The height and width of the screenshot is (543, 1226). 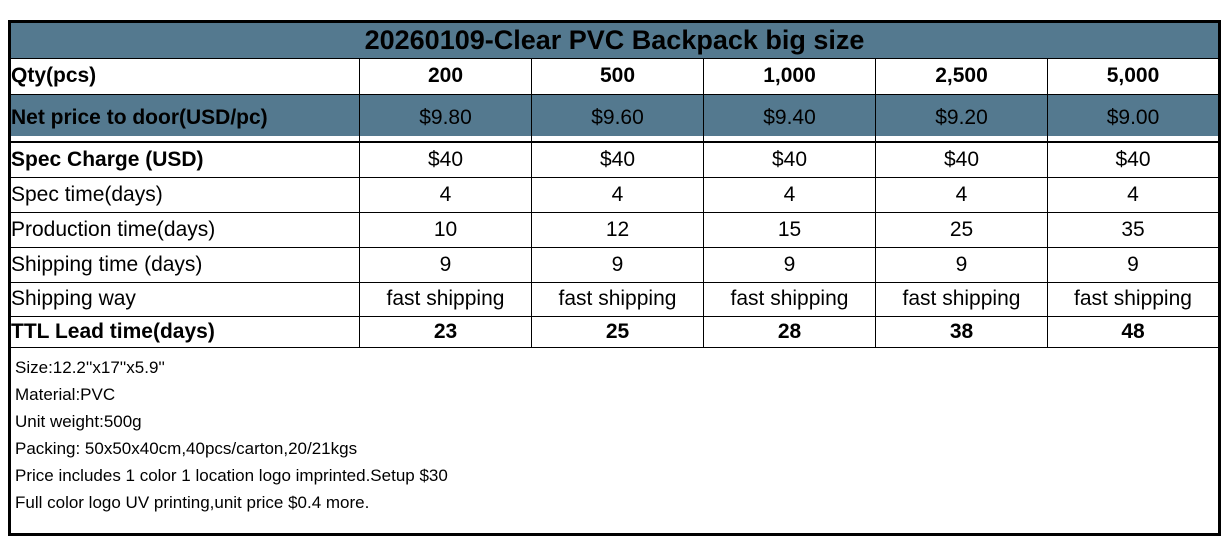 I want to click on cell-production-time-5: 35, so click(x=1133, y=230).